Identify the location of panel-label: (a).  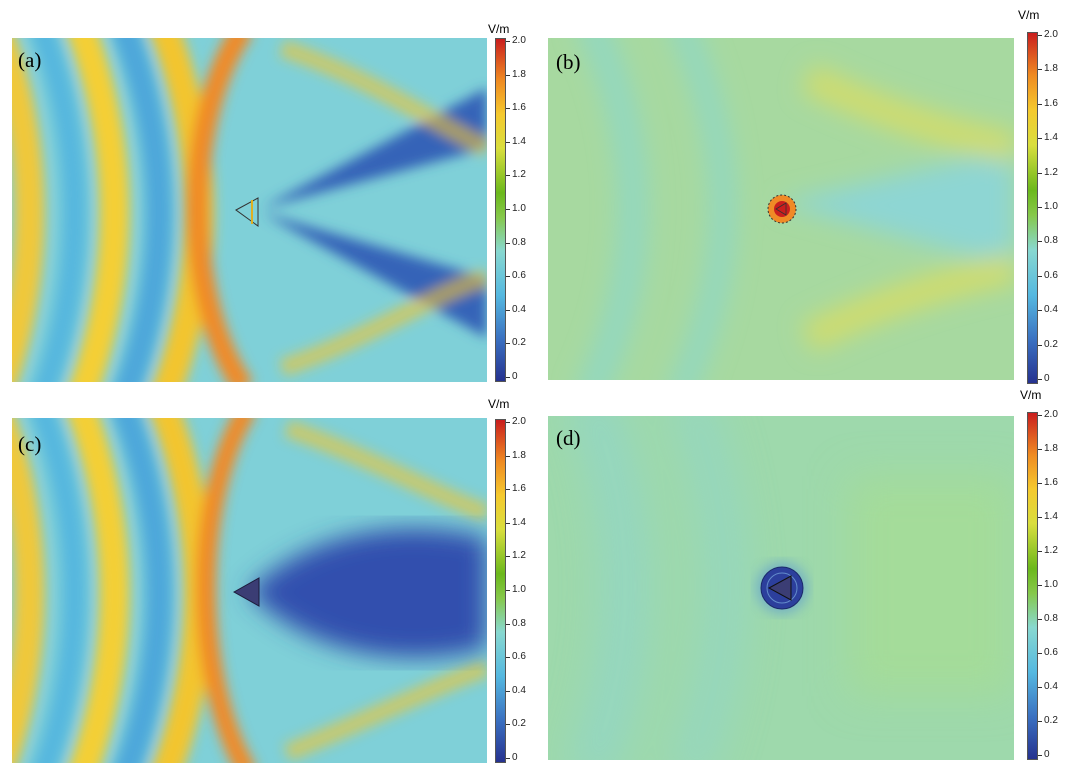
(30, 60).